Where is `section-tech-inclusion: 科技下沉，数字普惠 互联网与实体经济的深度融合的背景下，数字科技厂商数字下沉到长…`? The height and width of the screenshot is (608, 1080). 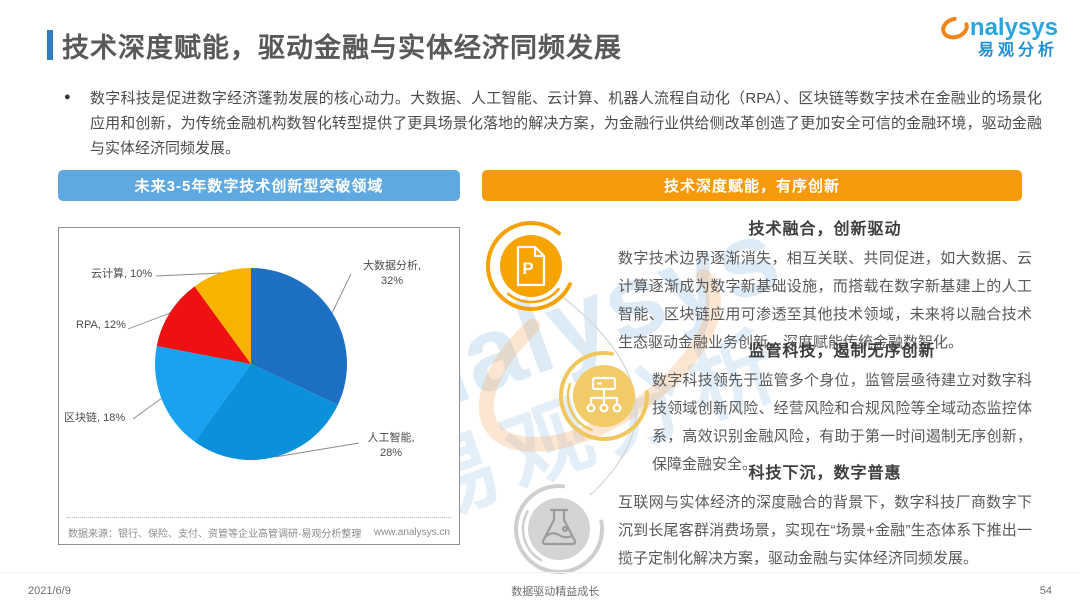 section-tech-inclusion: 科技下沉，数字普惠 互联网与实体经济的深度融合的背景下，数字科技厂商数字下沉到长… is located at coordinates (825, 516).